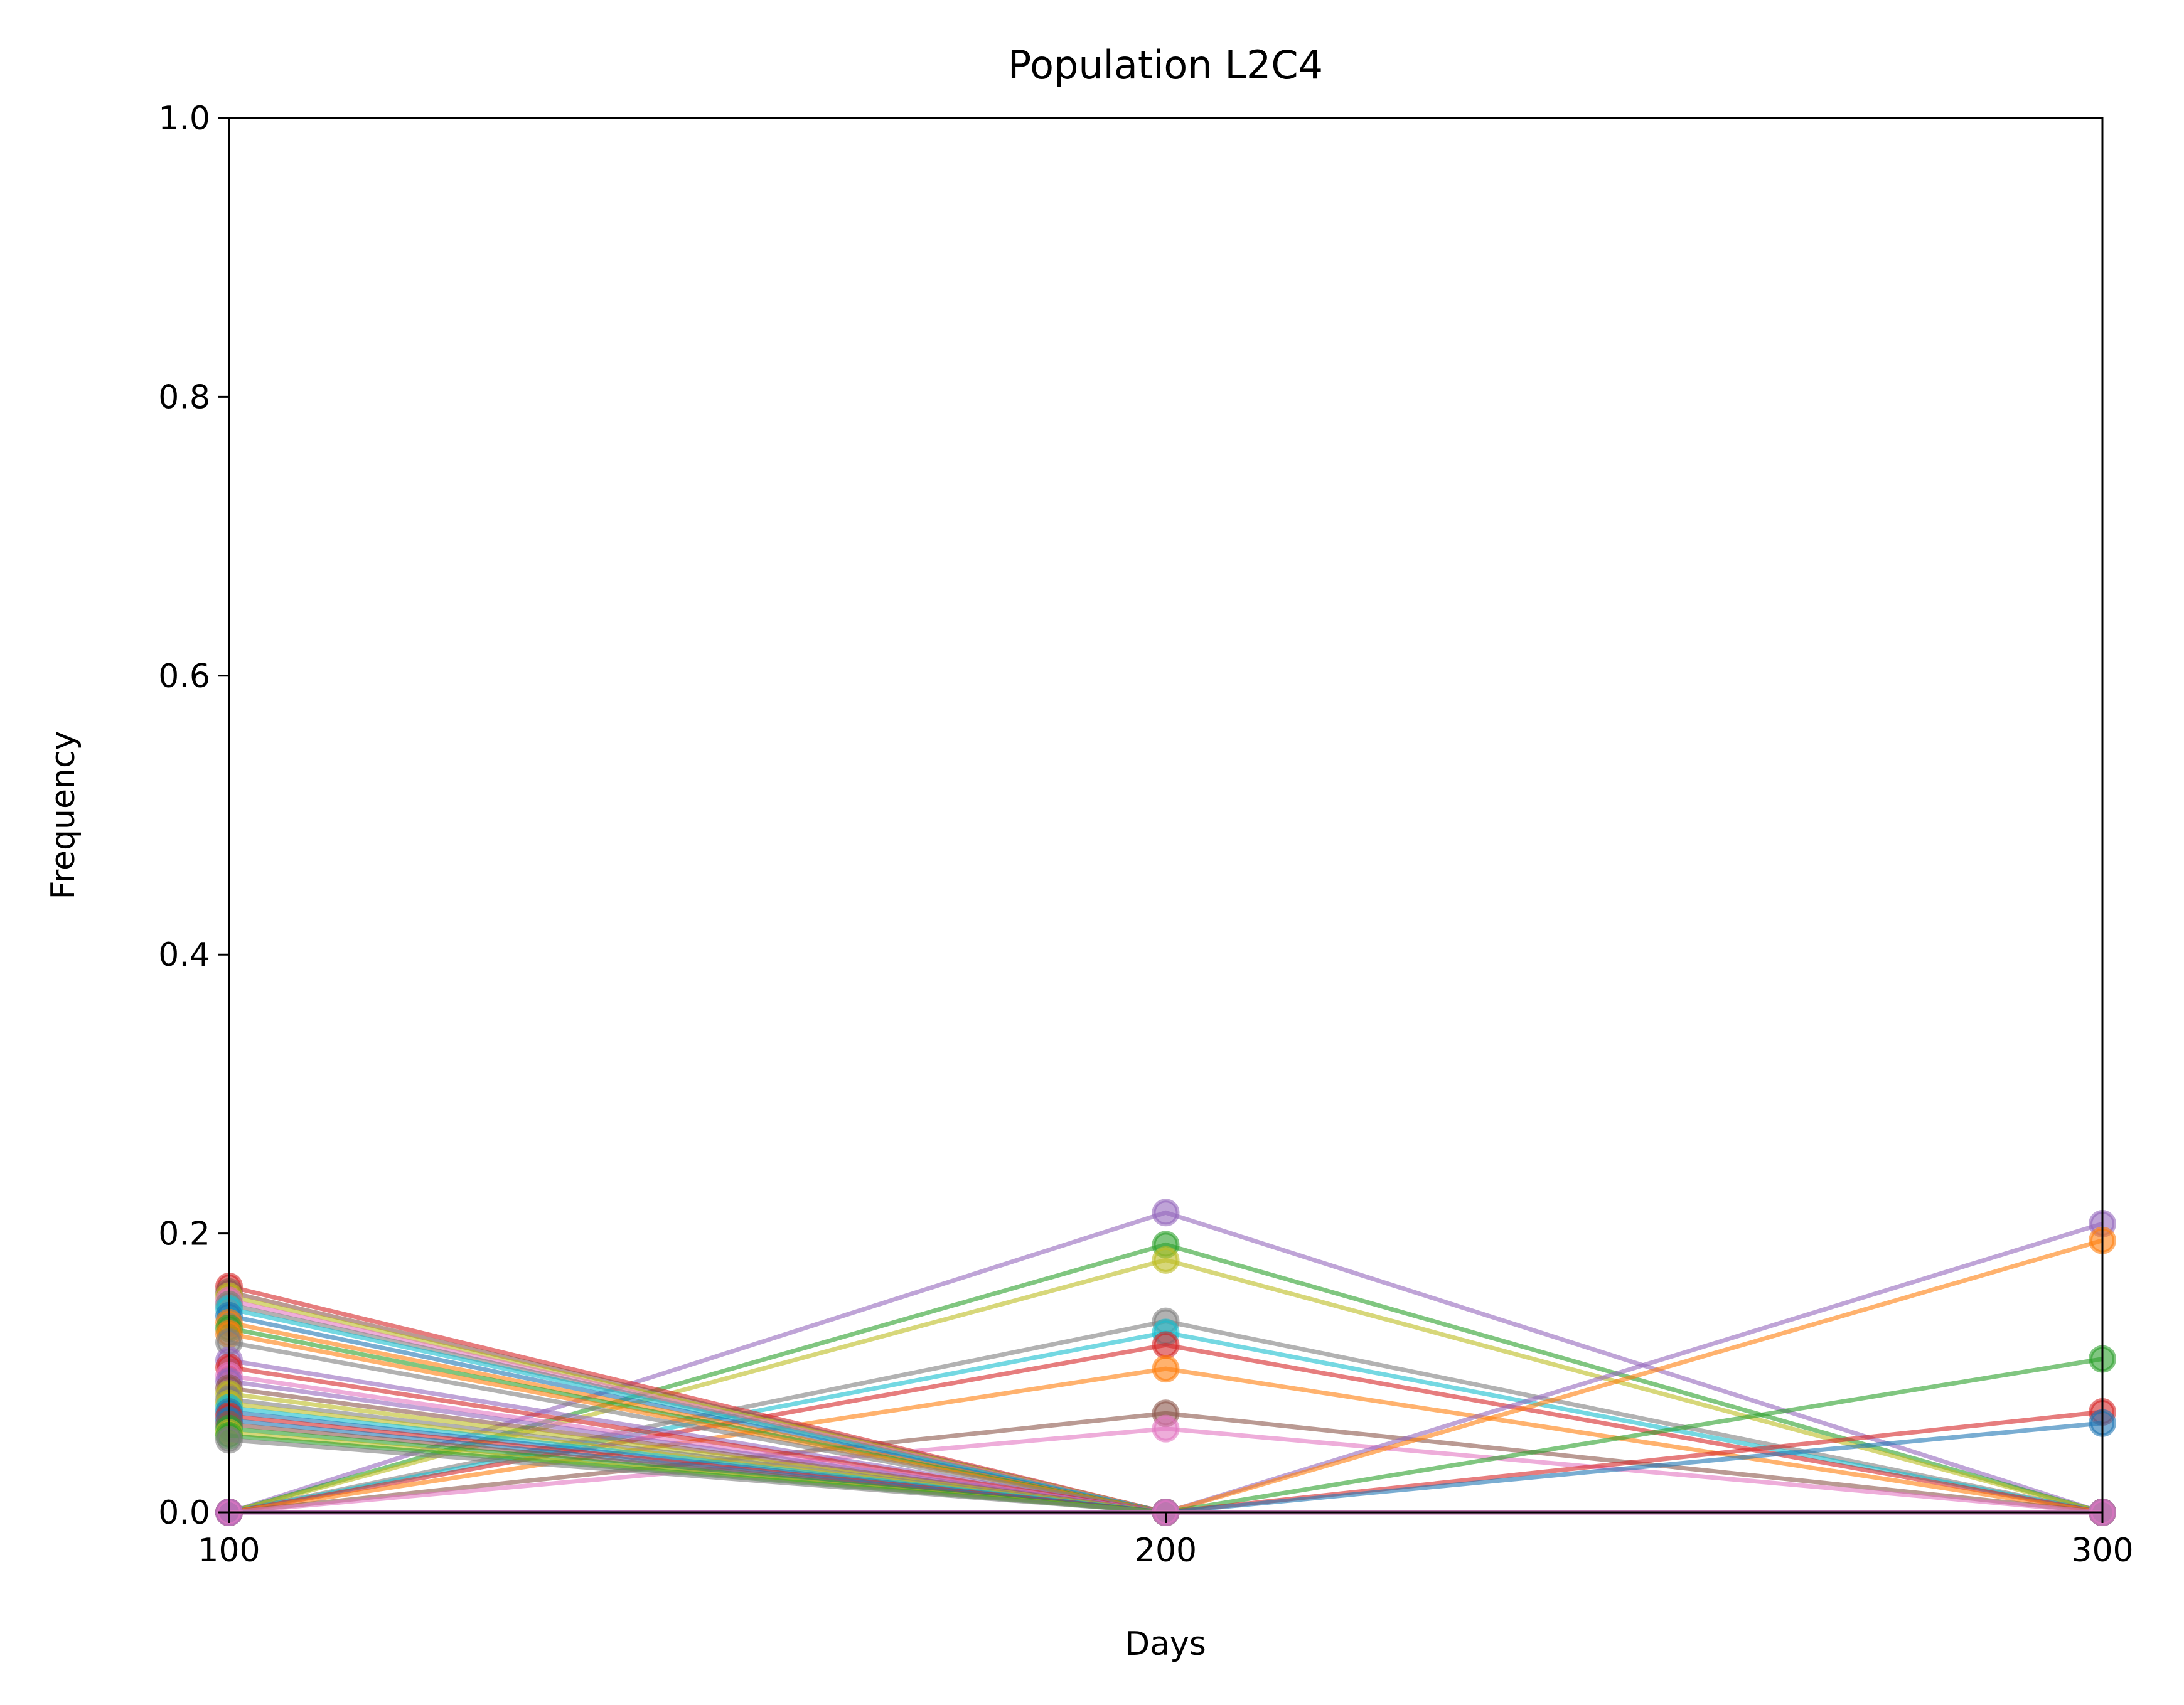  What do you see at coordinates (184, 397) in the screenshot?
I see `y-tick-label: 0.8` at bounding box center [184, 397].